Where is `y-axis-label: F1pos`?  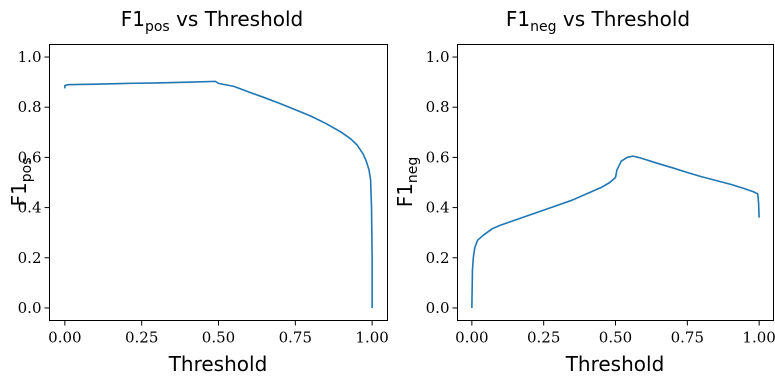 y-axis-label: F1pos is located at coordinates (21, 182).